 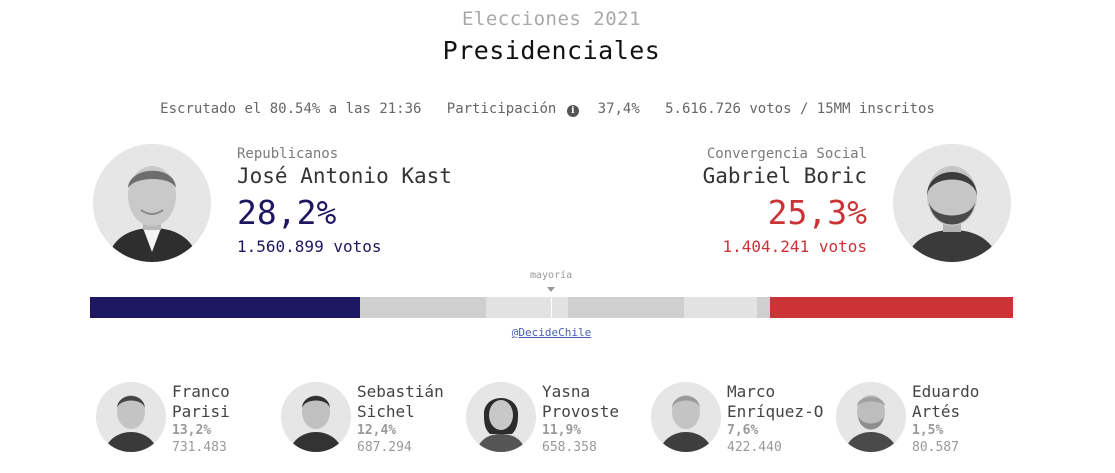 I want to click on first-name-provoste: Yasna, so click(x=566, y=391).